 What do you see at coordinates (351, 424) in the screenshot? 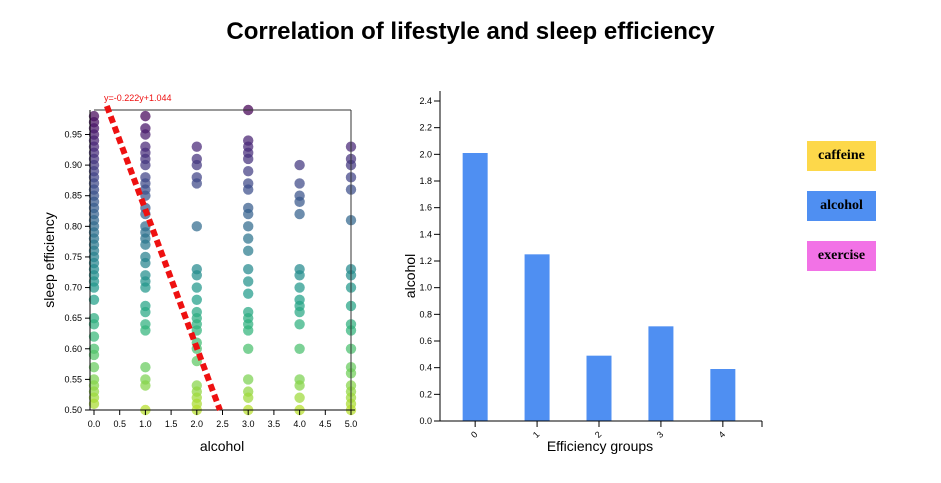
I see `scatter-x-tick-label: 5.0` at bounding box center [351, 424].